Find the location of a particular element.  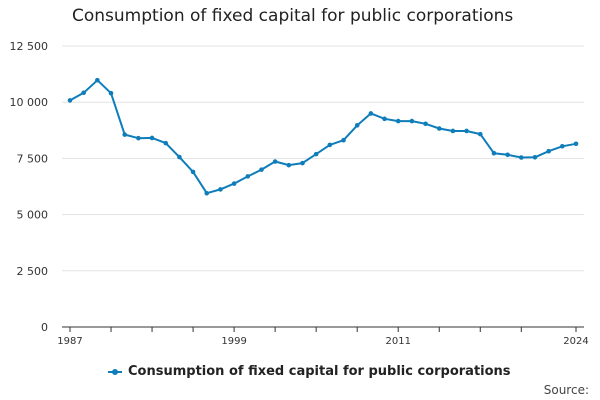

y-tick-label: 5 000 is located at coordinates (33, 215).